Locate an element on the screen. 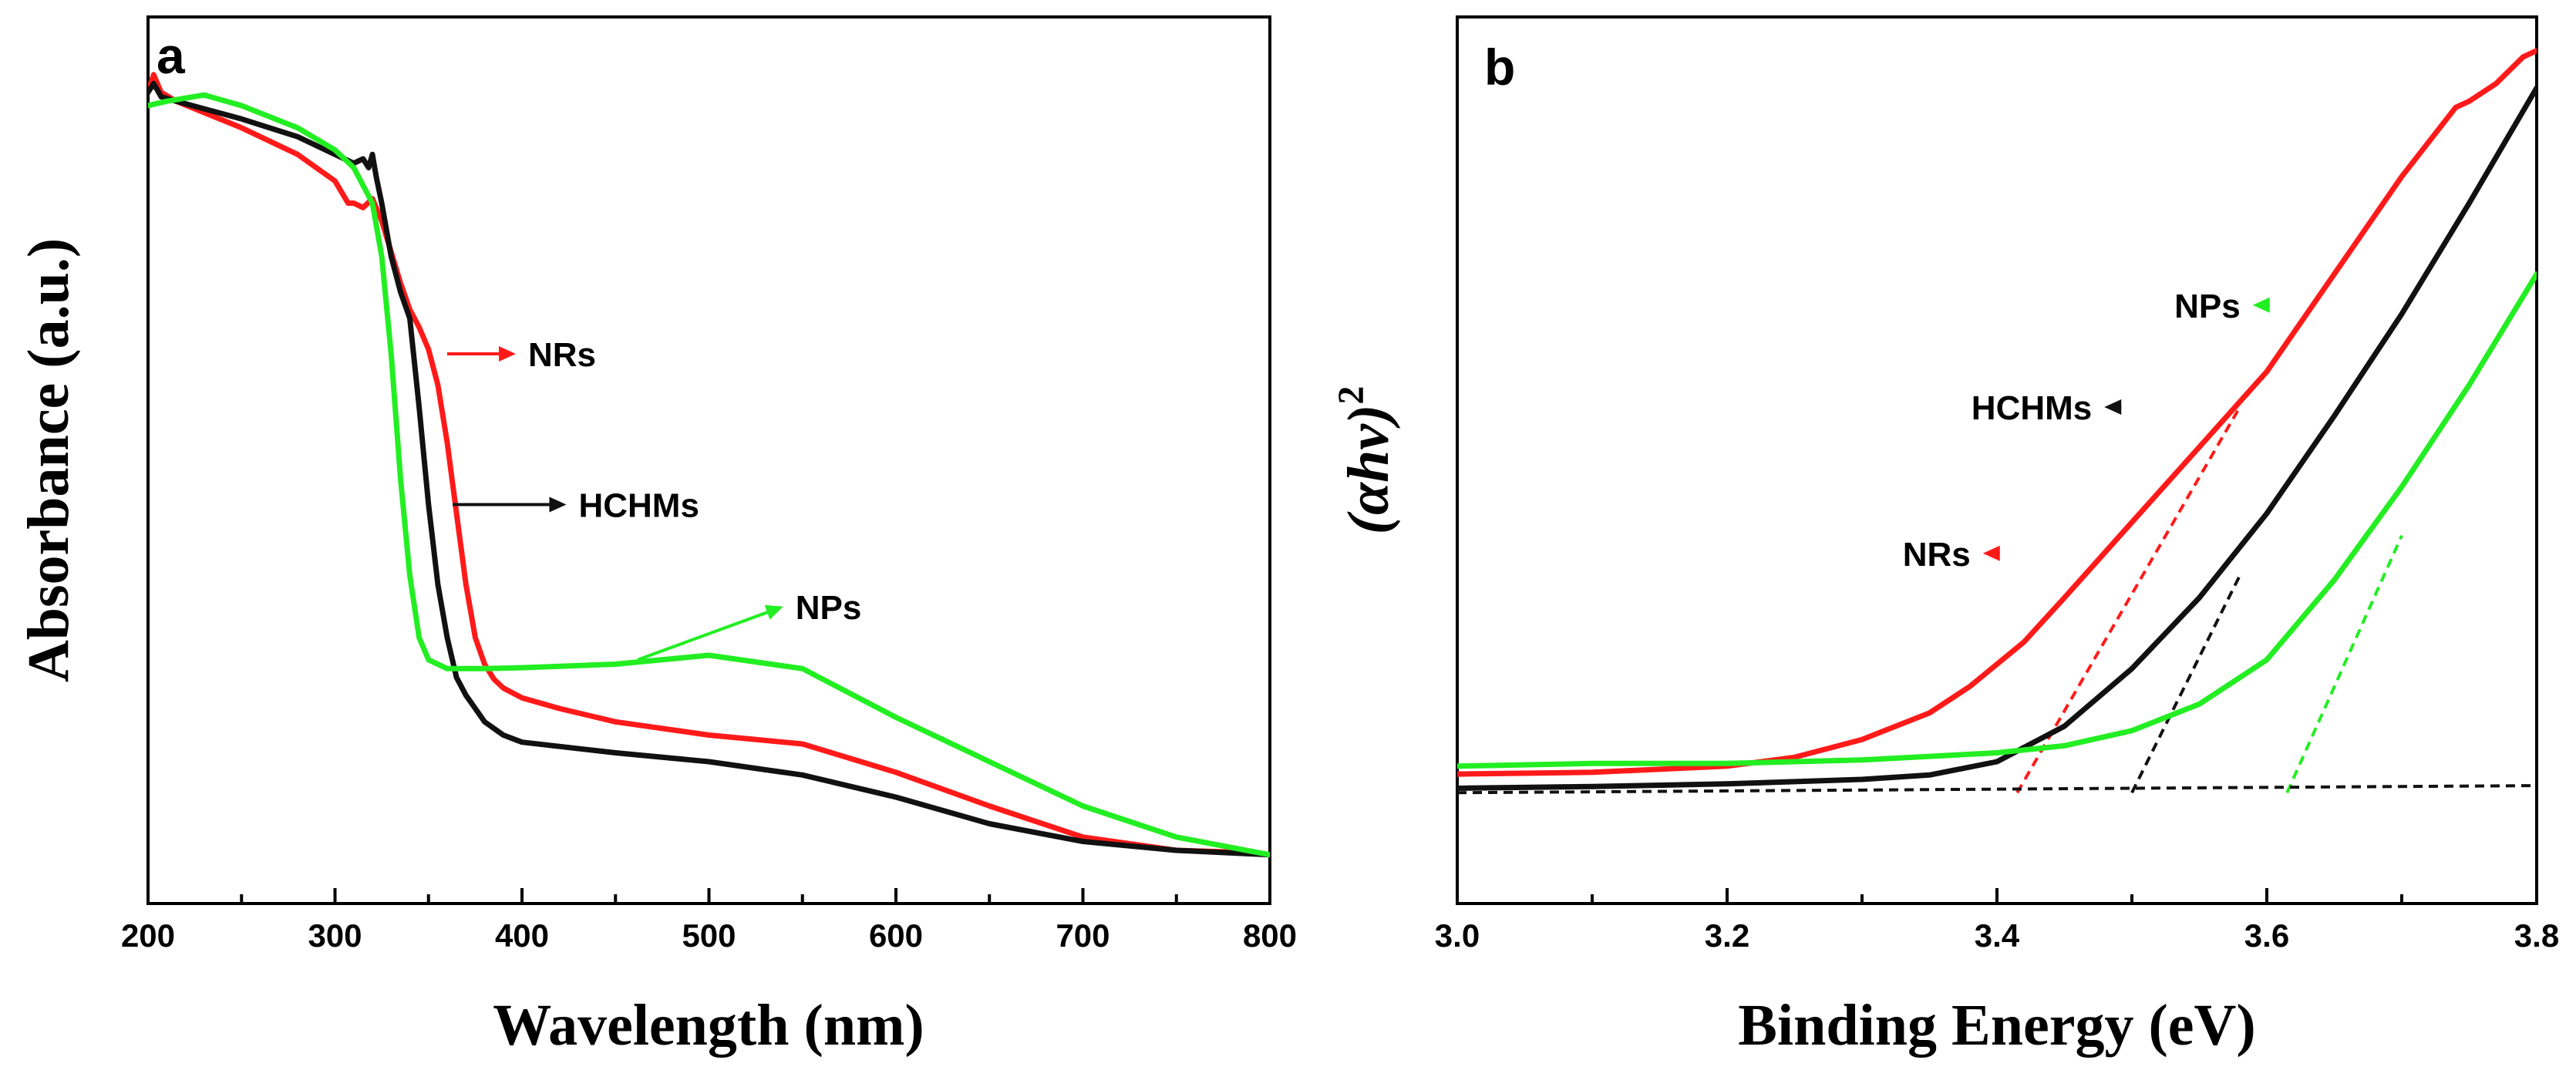 The width and height of the screenshot is (2576, 1087). x-tick-label: 3.2 is located at coordinates (1727, 935).